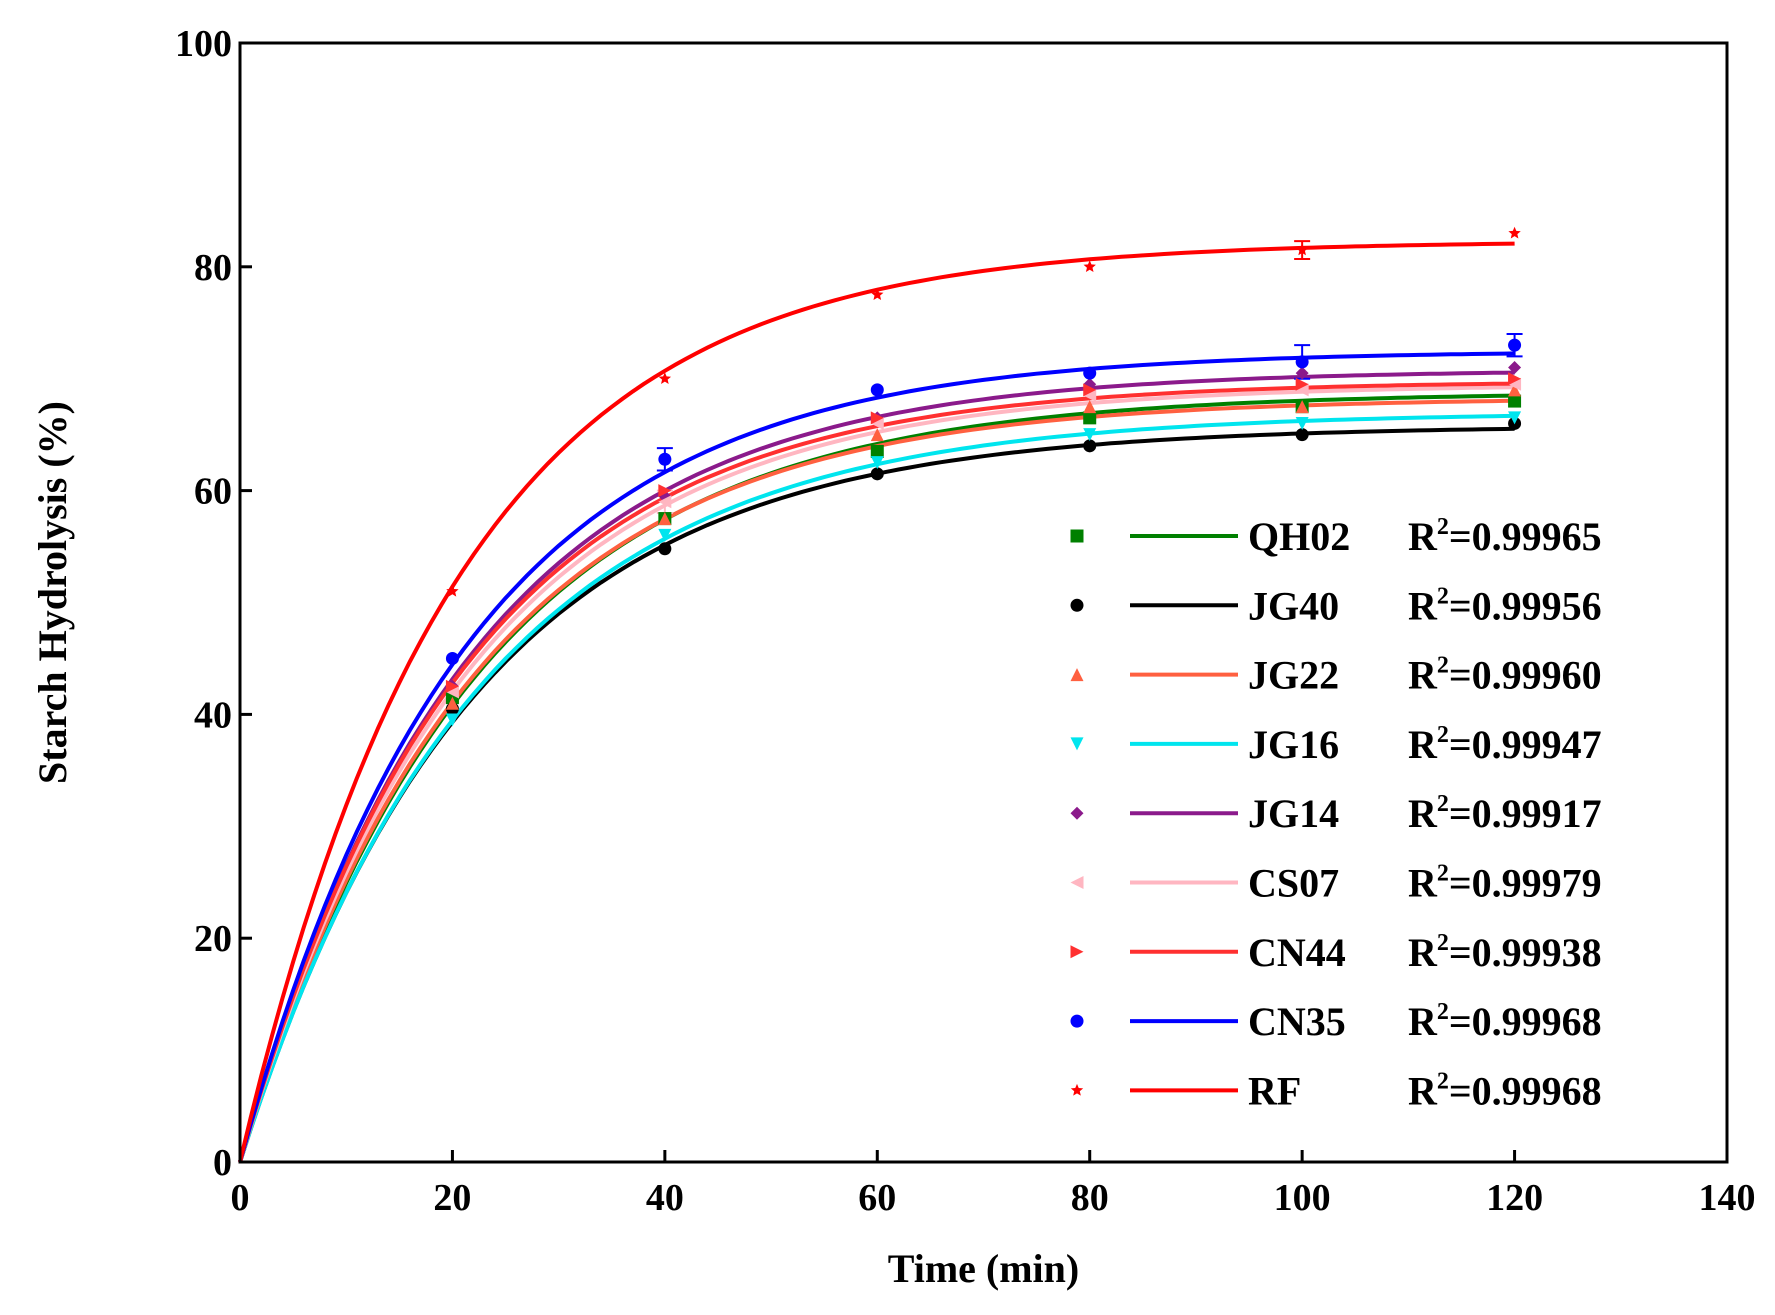 The height and width of the screenshot is (1315, 1775). I want to click on x-tick-label: 80, so click(1090, 1198).